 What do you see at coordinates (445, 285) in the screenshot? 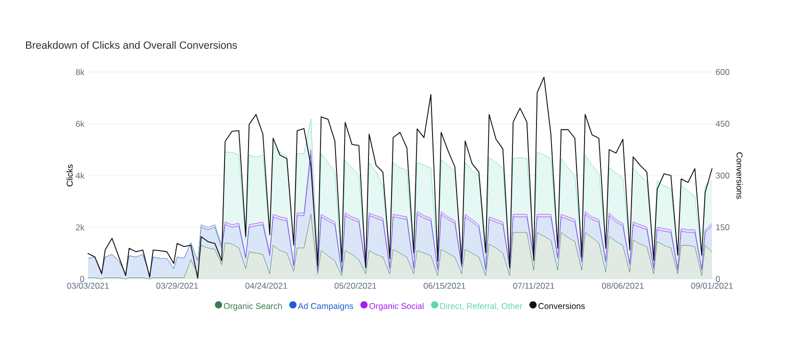
I see `x-tick-label: 06/15/2021` at bounding box center [445, 285].